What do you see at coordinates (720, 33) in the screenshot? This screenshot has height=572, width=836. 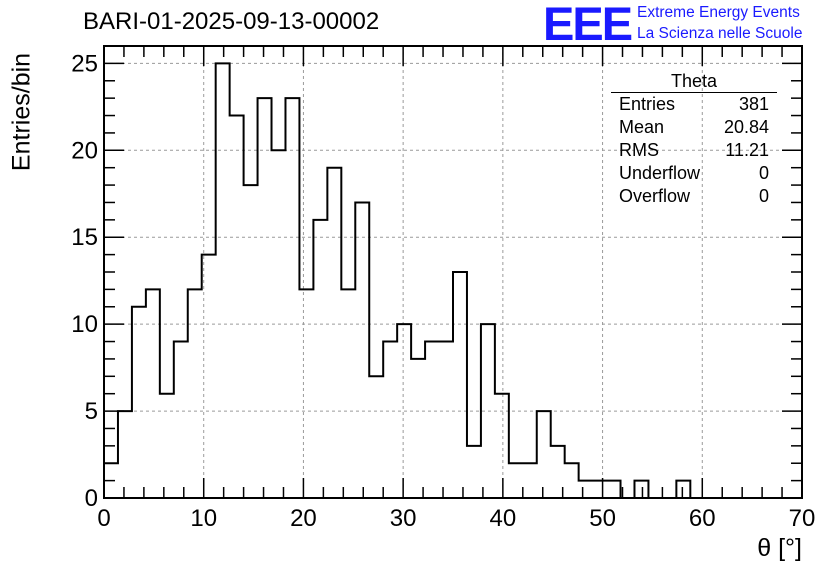 I see `logo-line-2: La Scienza nelle Scuole` at bounding box center [720, 33].